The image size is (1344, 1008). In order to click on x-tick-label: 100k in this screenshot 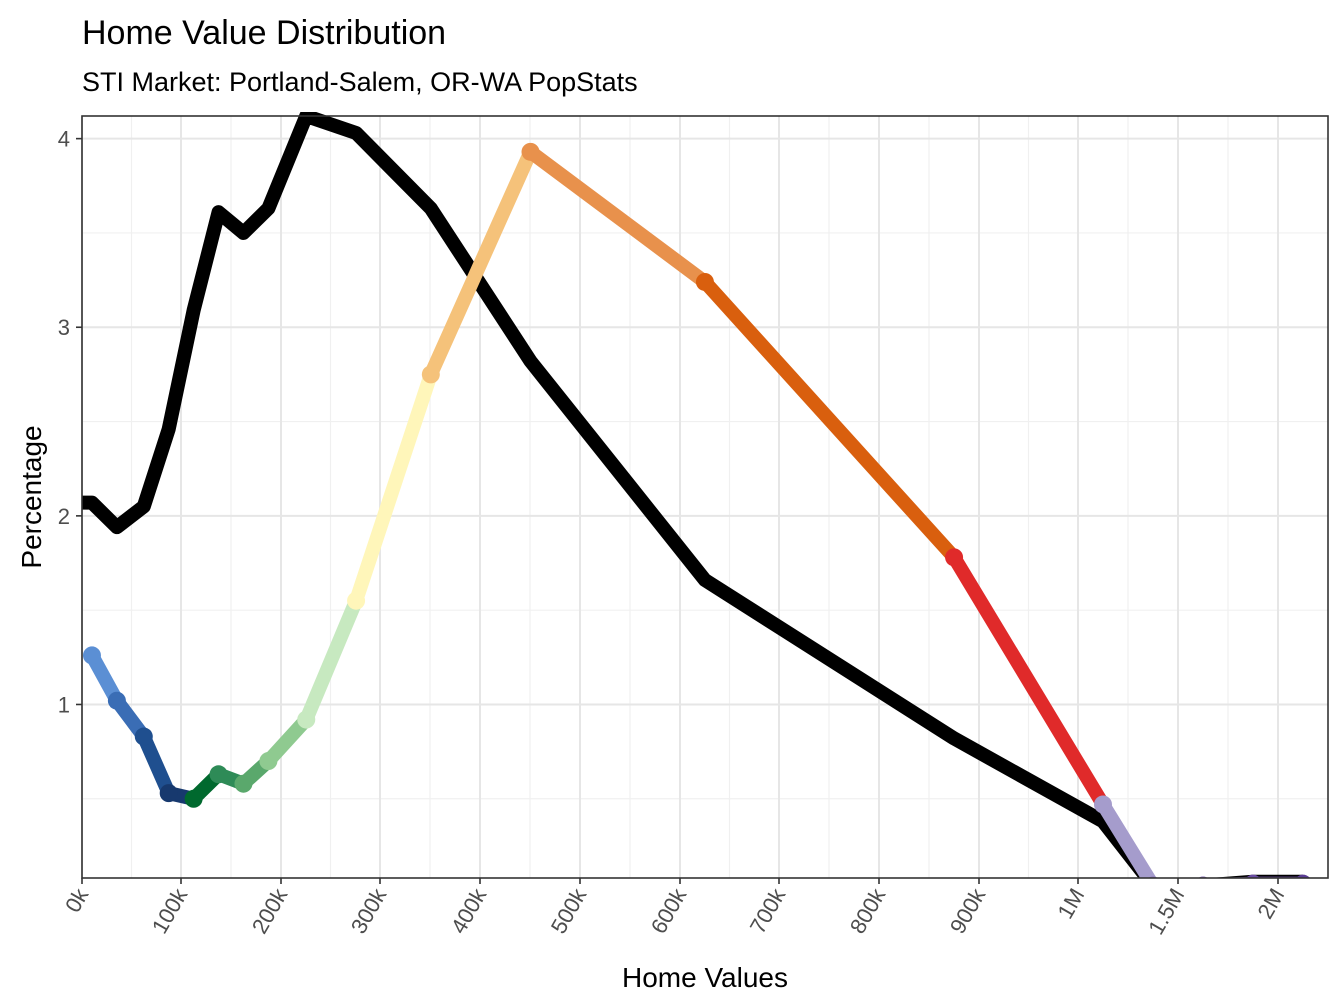, I will do `click(170, 910)`.